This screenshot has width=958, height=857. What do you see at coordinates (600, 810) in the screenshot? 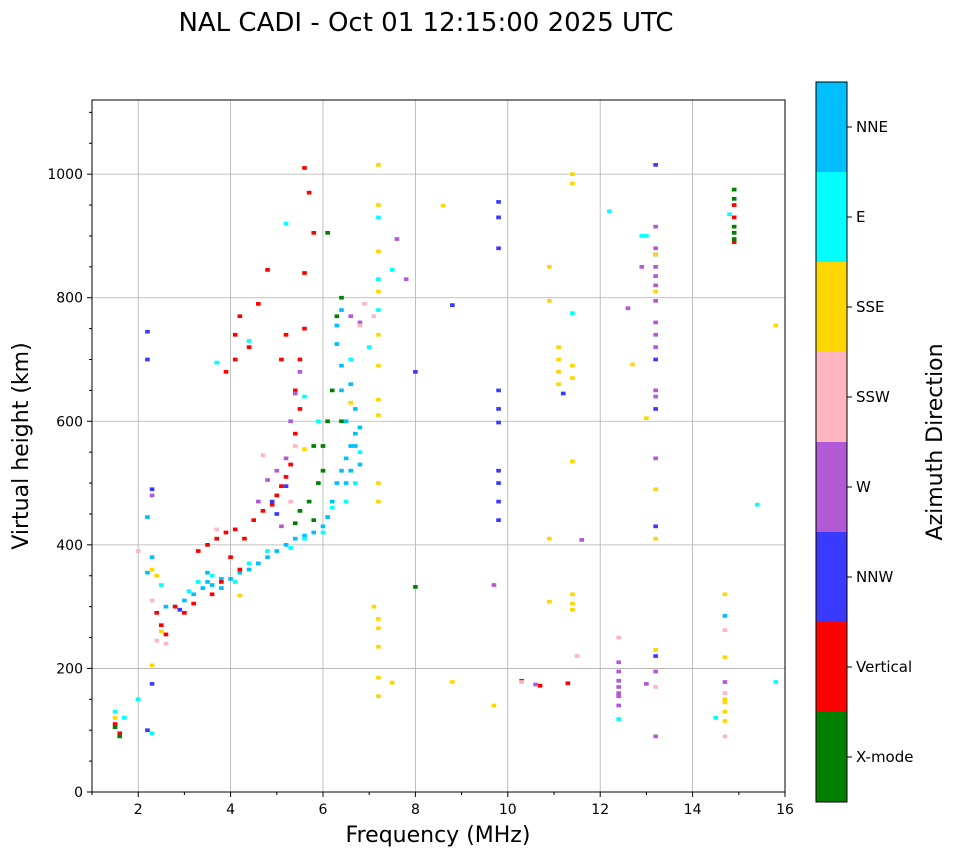
I see `x-tick-label: 12` at bounding box center [600, 810].